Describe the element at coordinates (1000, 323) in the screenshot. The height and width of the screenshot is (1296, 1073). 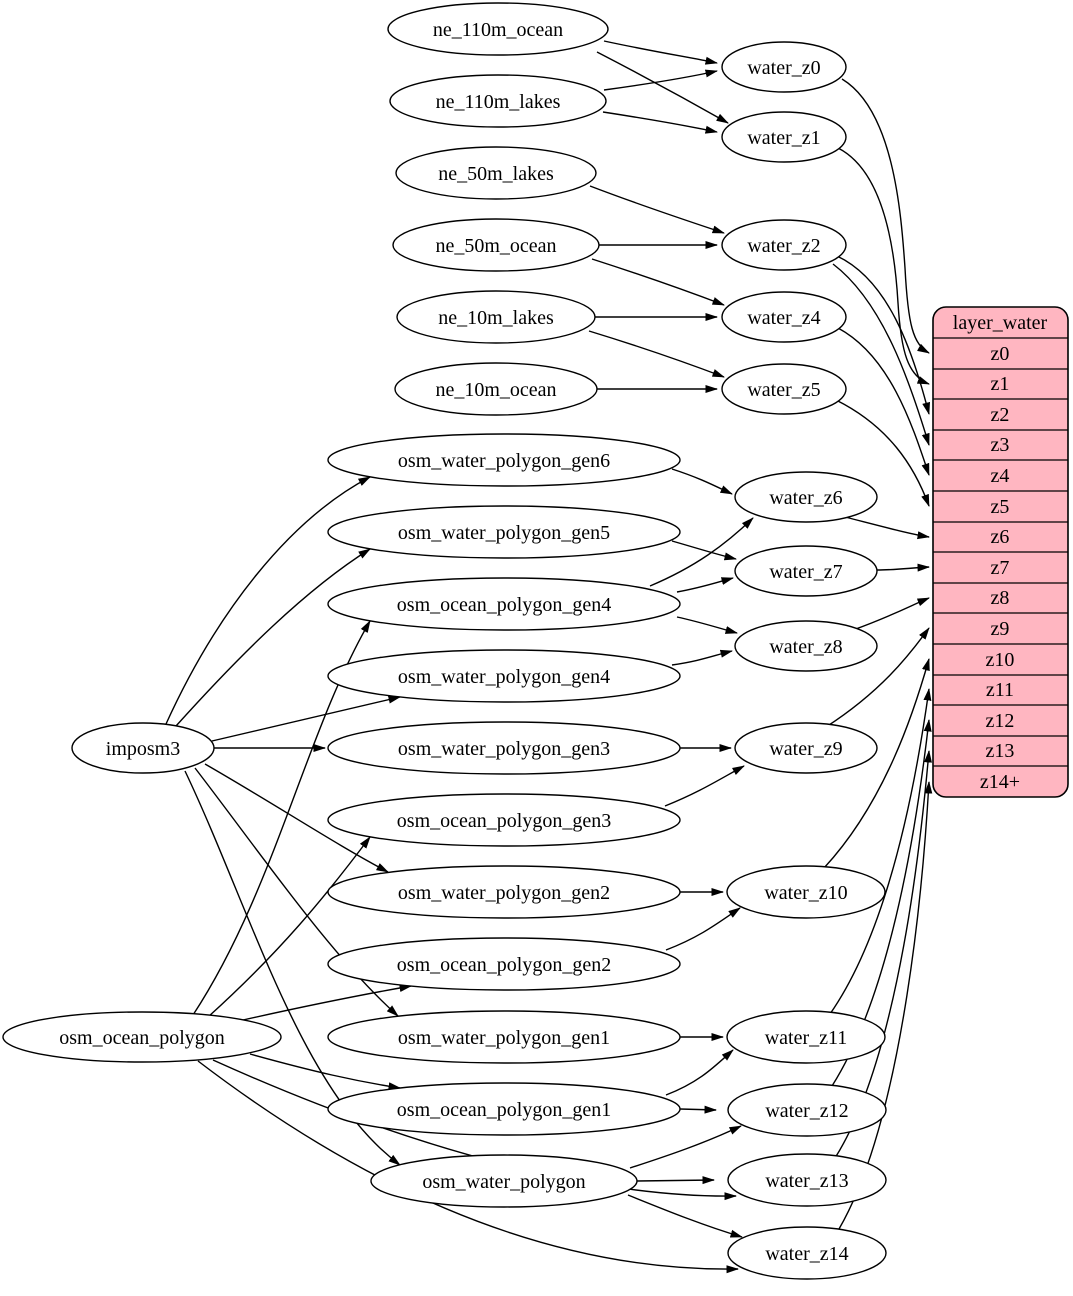
I see `table-header: layer_water` at that location.